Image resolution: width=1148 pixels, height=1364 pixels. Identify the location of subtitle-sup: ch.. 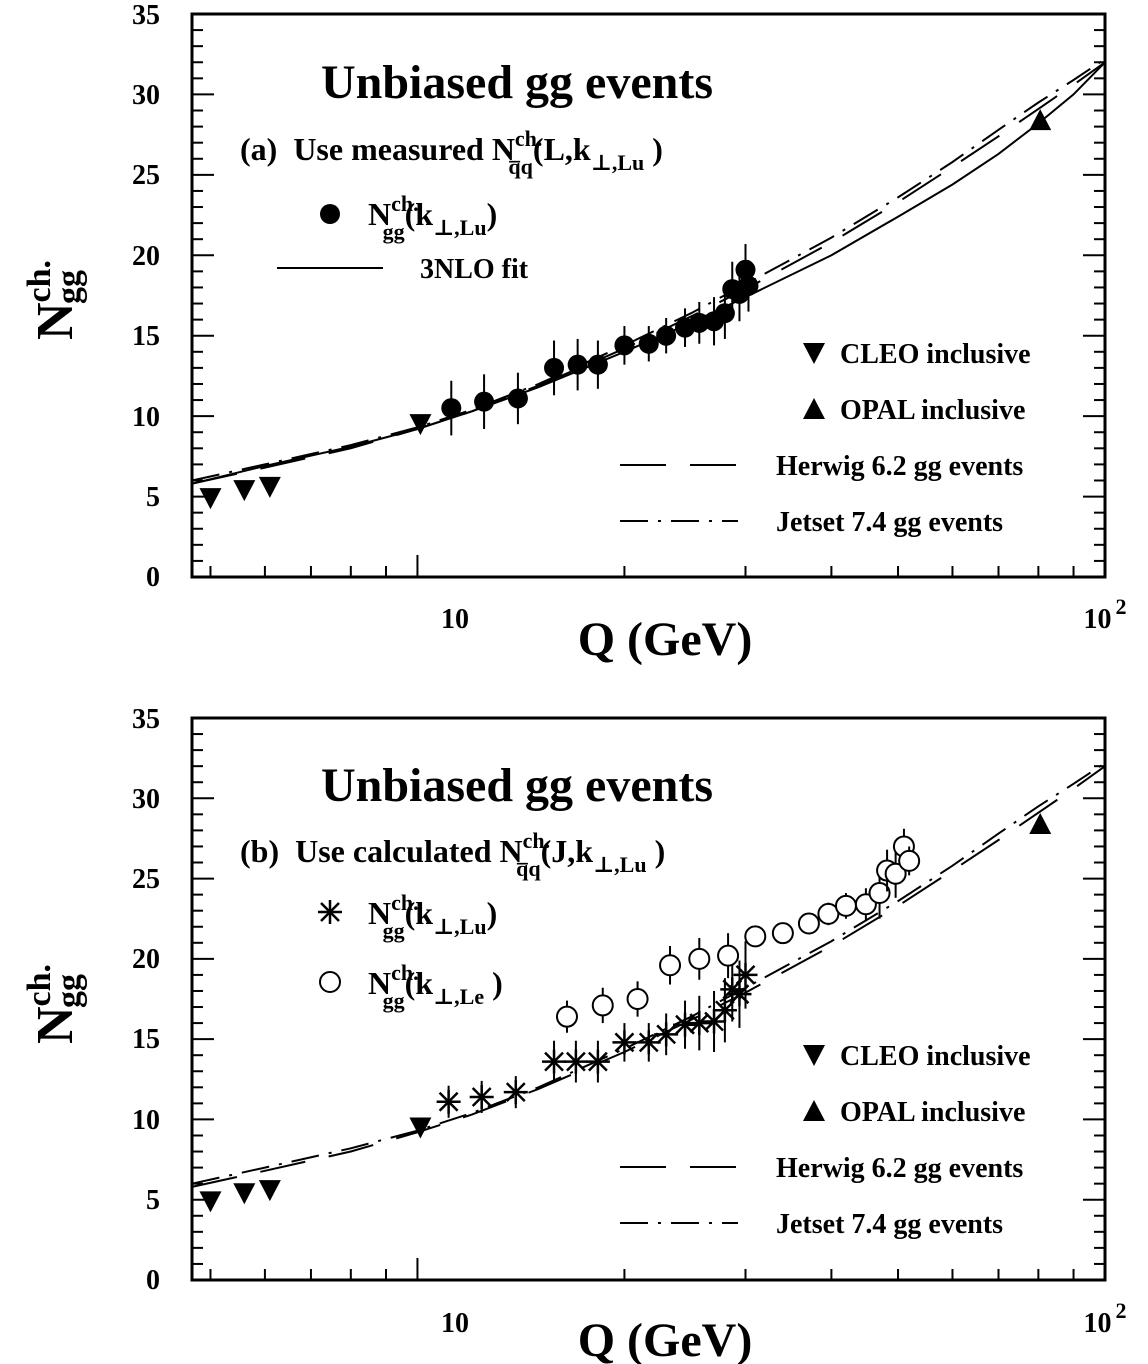
(529, 138).